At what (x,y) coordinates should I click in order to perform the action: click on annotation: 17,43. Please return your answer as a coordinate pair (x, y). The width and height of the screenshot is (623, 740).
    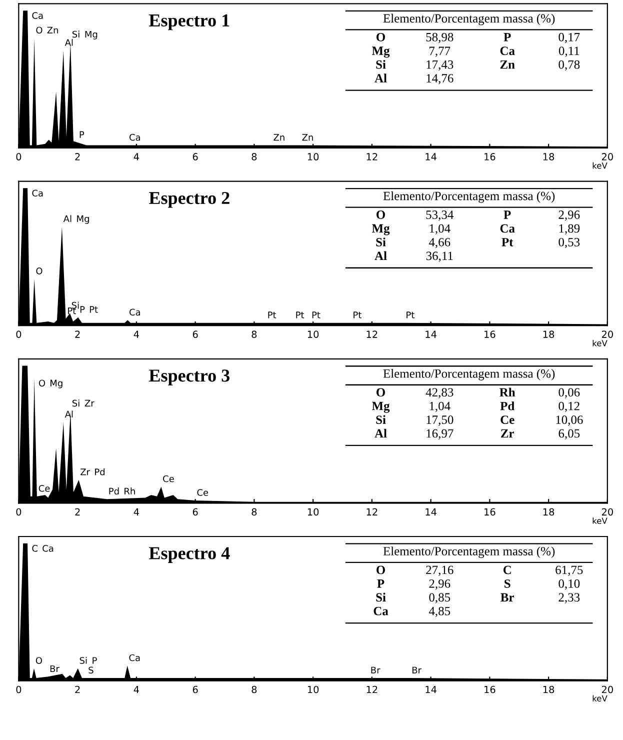
    Looking at the image, I should click on (440, 65).